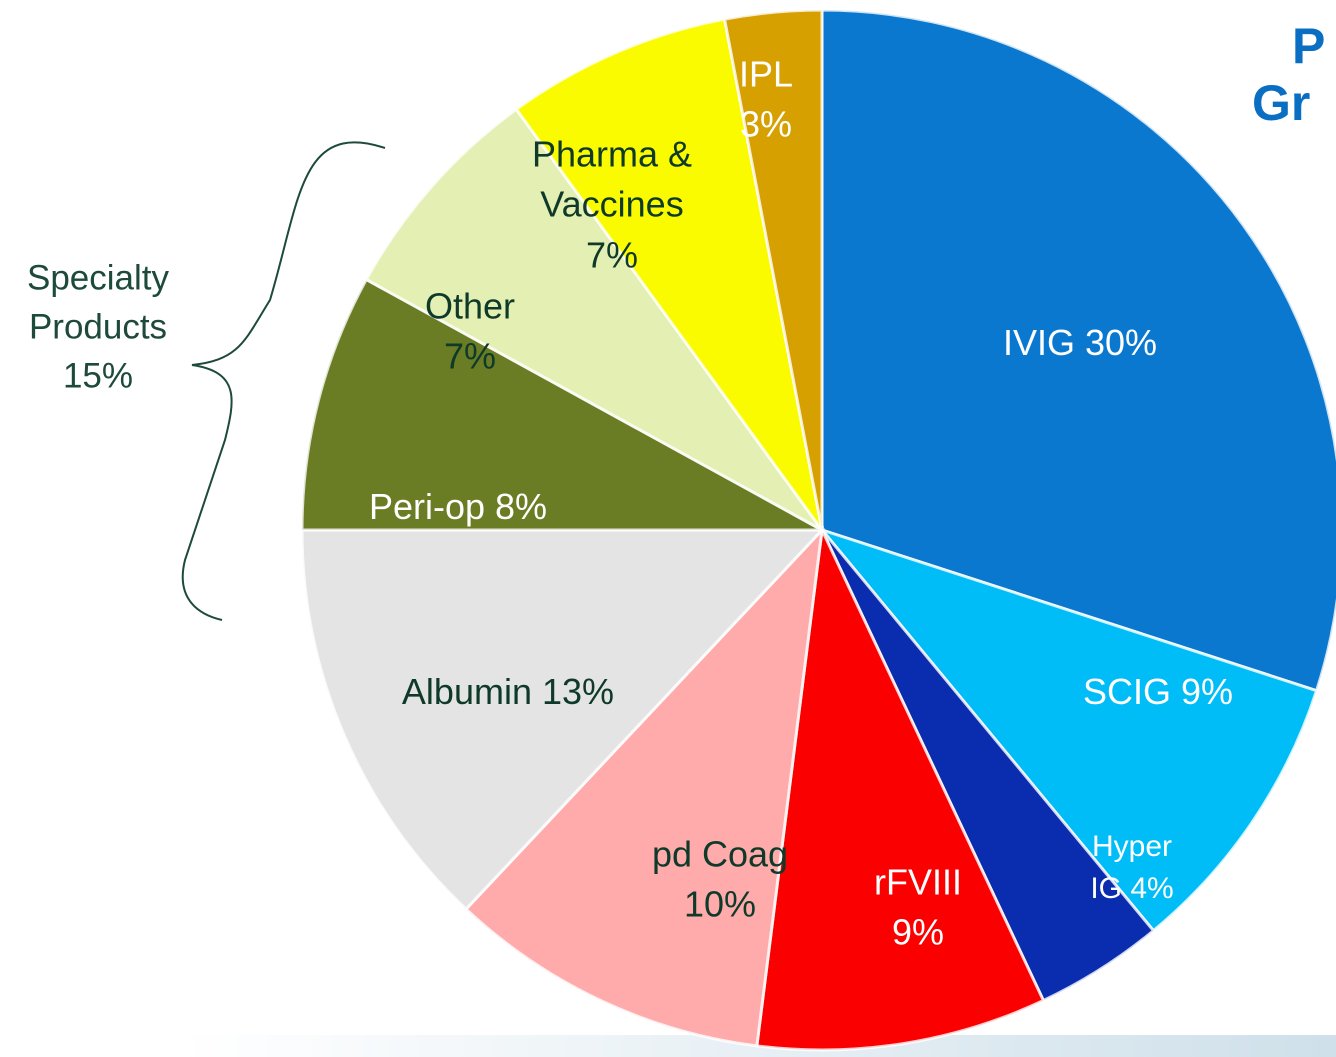  What do you see at coordinates (1152, 888) in the screenshot?
I see `value-label: 4%` at bounding box center [1152, 888].